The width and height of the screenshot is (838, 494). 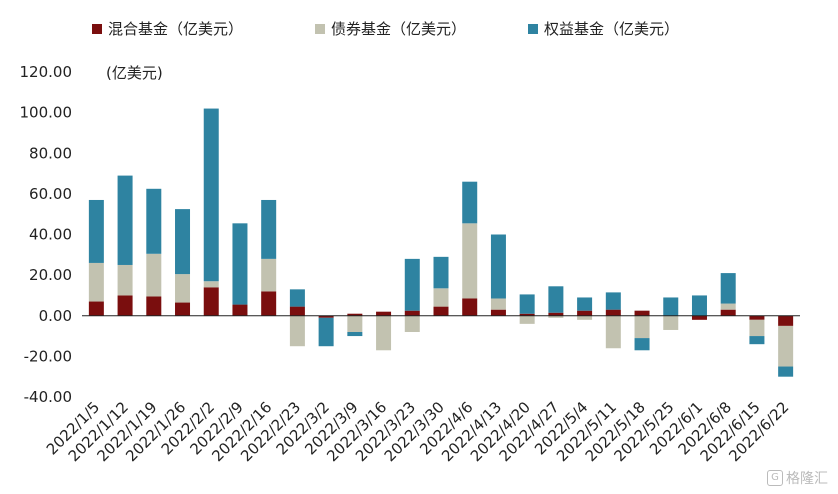 What do you see at coordinates (46, 72) in the screenshot?
I see `y-tick-label: 120.00` at bounding box center [46, 72].